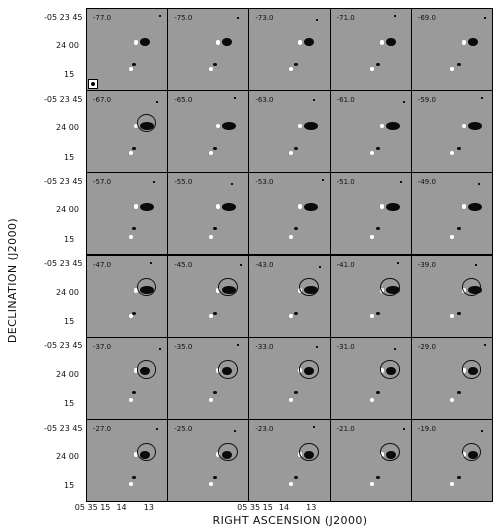 Image resolution: width=500 pixels, height=532 pixels. Describe the element at coordinates (426, 18) in the screenshot. I see `velocity-label: -69.0` at that location.